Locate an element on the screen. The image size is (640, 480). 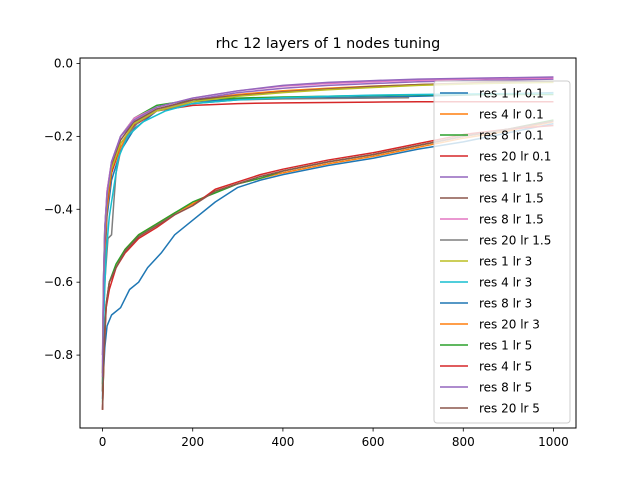
legend-label: res 4 lr 0.1 is located at coordinates (511, 115).